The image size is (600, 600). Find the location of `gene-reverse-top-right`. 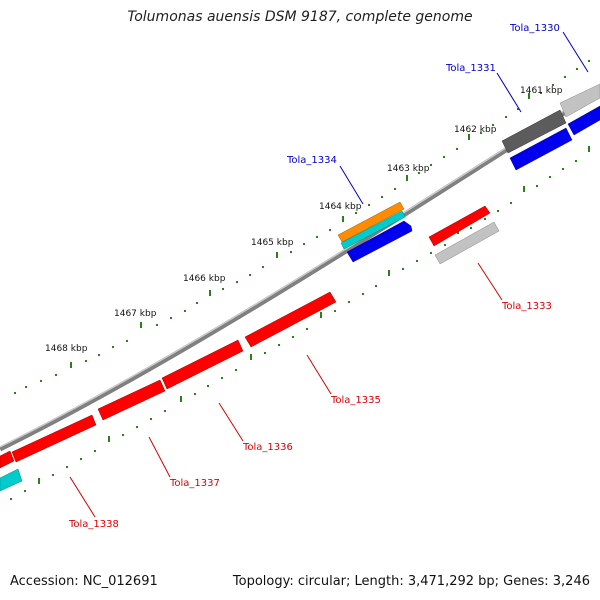

gene-reverse-top-right is located at coordinates (583, 120).